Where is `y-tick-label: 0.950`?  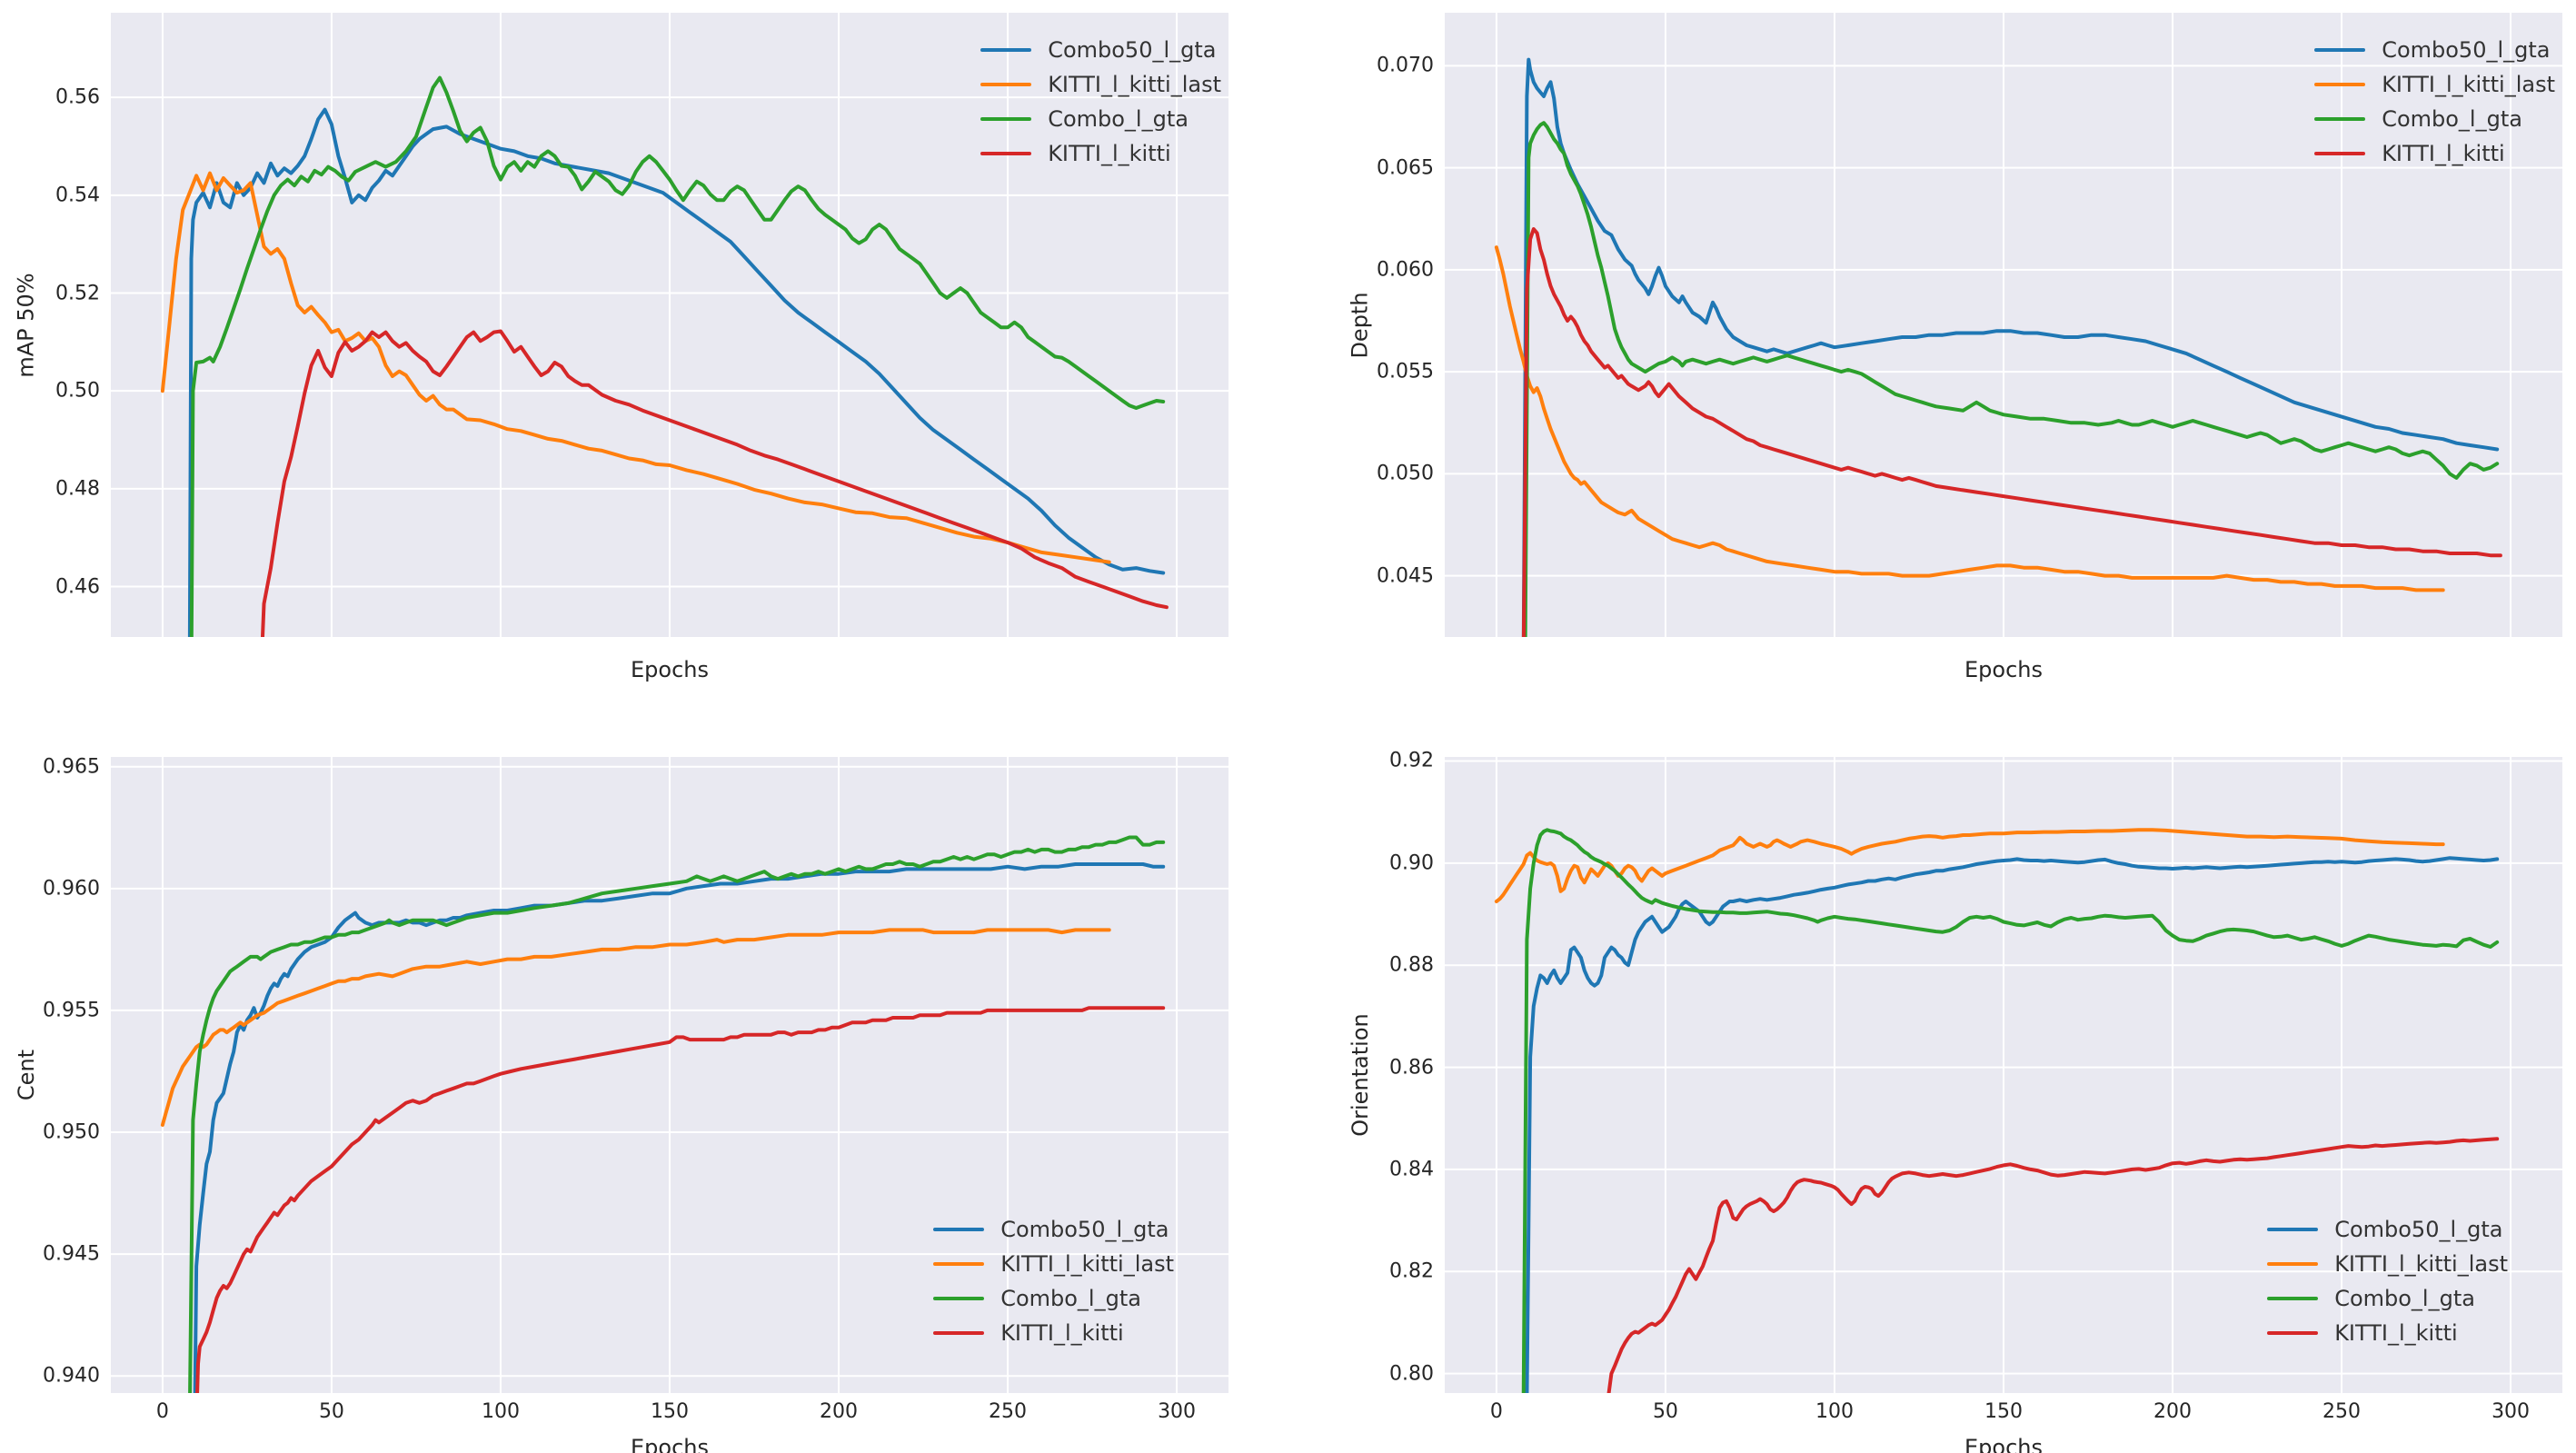 y-tick-label: 0.950 is located at coordinates (71, 1132).